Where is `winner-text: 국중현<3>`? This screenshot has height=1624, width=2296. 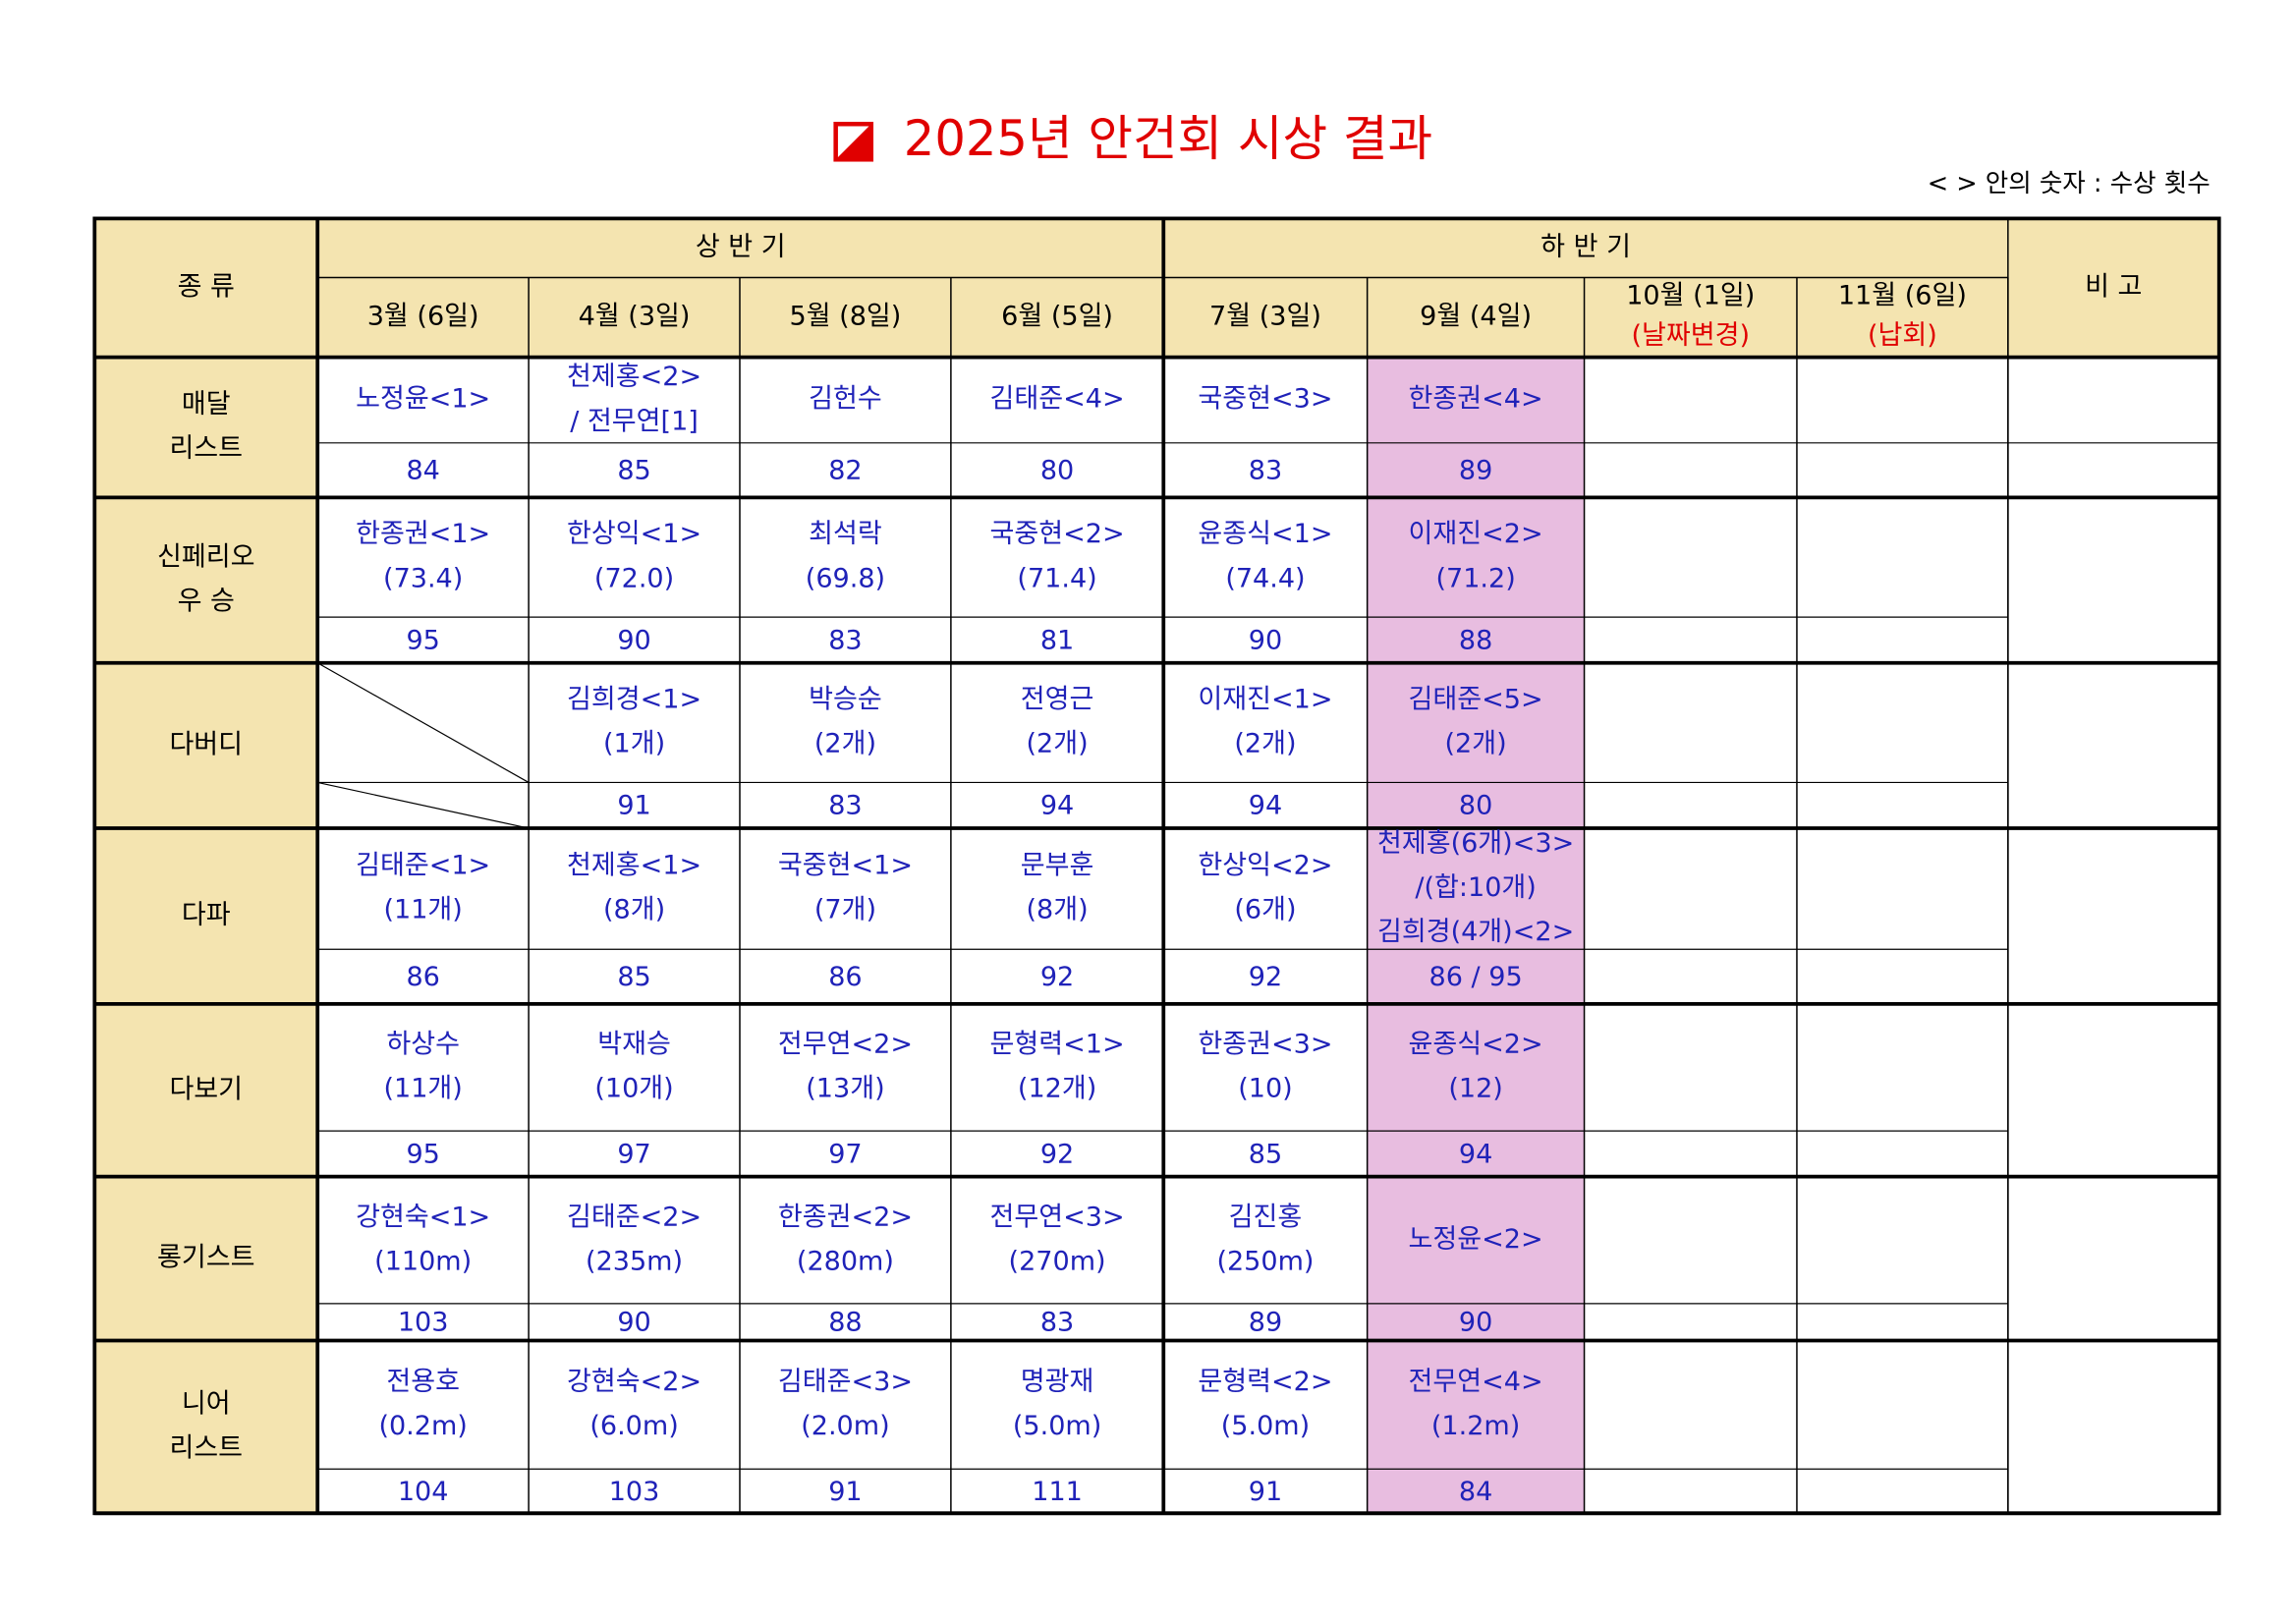 winner-text: 국중현<3> is located at coordinates (1265, 399).